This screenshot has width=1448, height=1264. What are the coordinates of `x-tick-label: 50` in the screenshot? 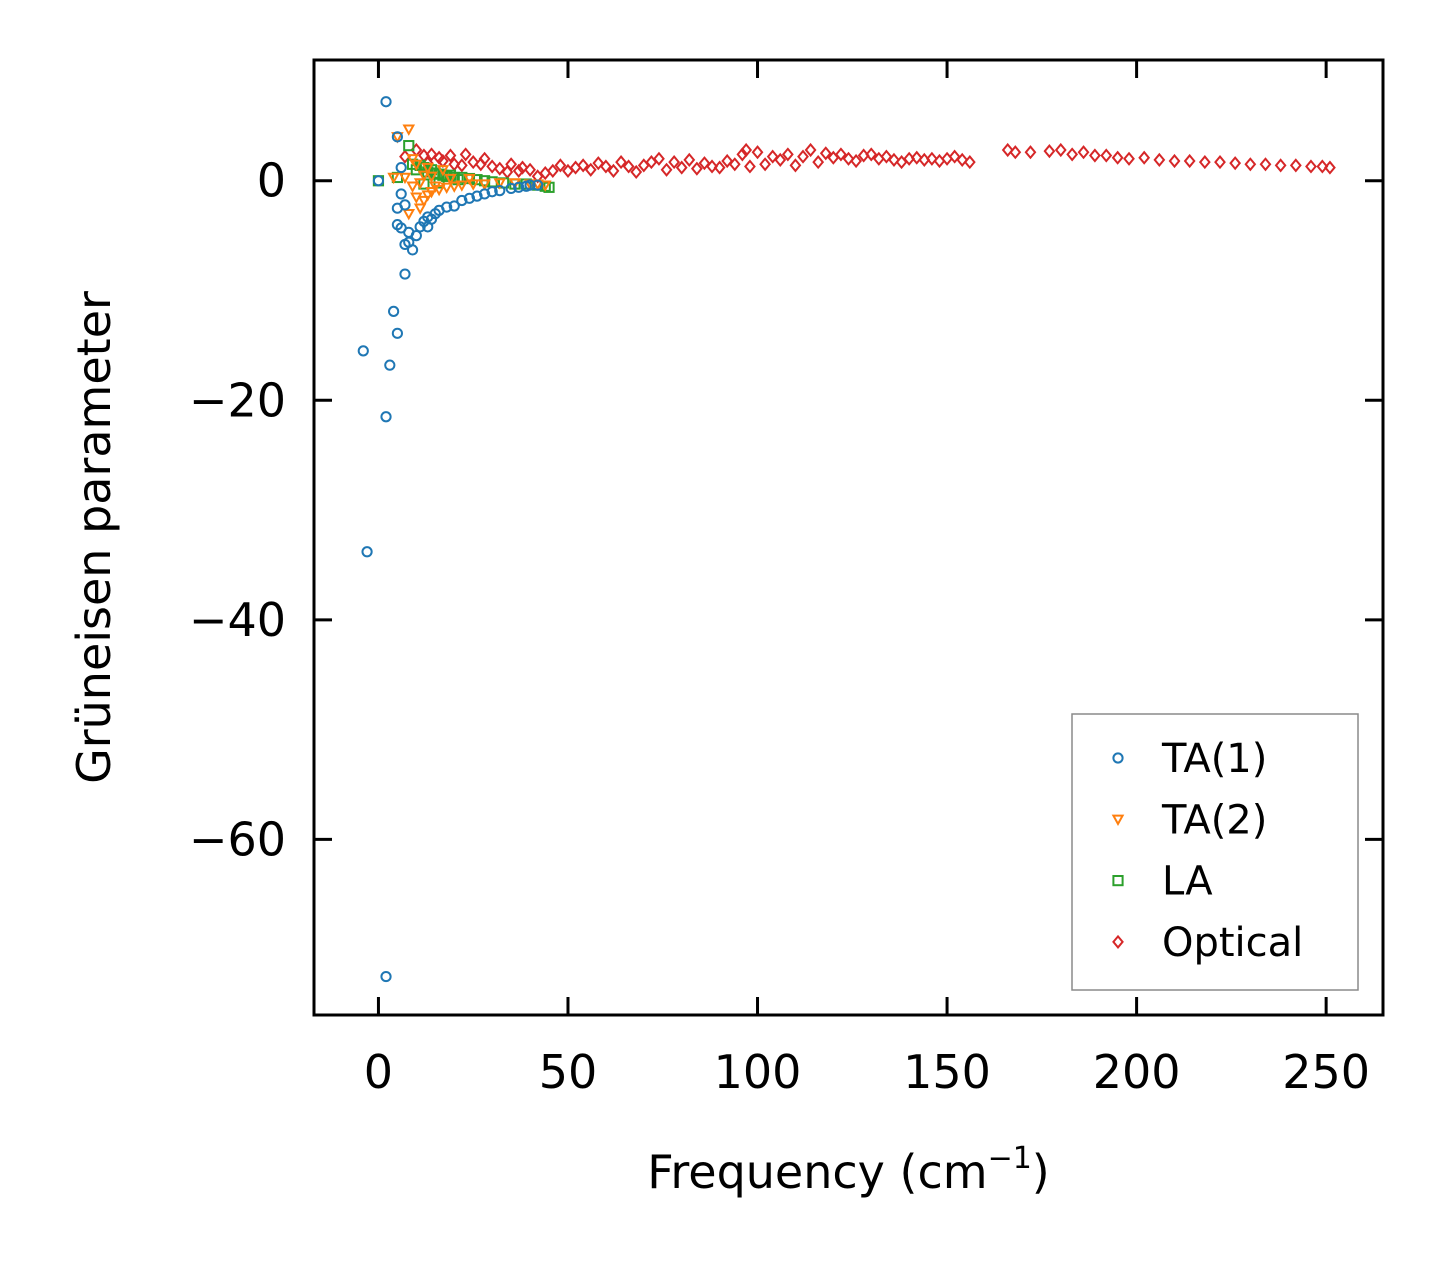 It's located at (568, 1072).